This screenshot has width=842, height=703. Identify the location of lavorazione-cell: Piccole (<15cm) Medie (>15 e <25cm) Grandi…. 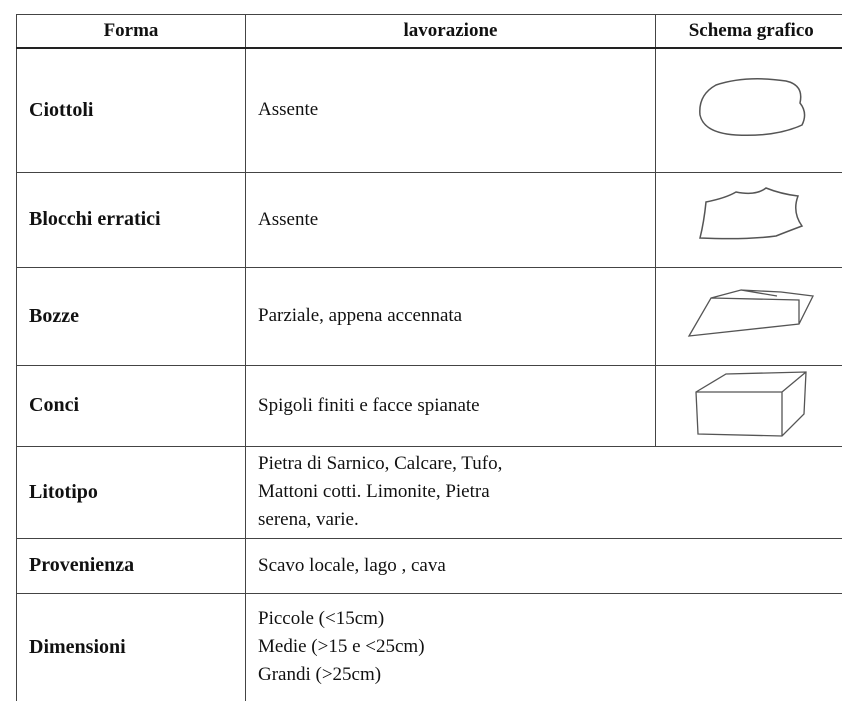
(543, 646).